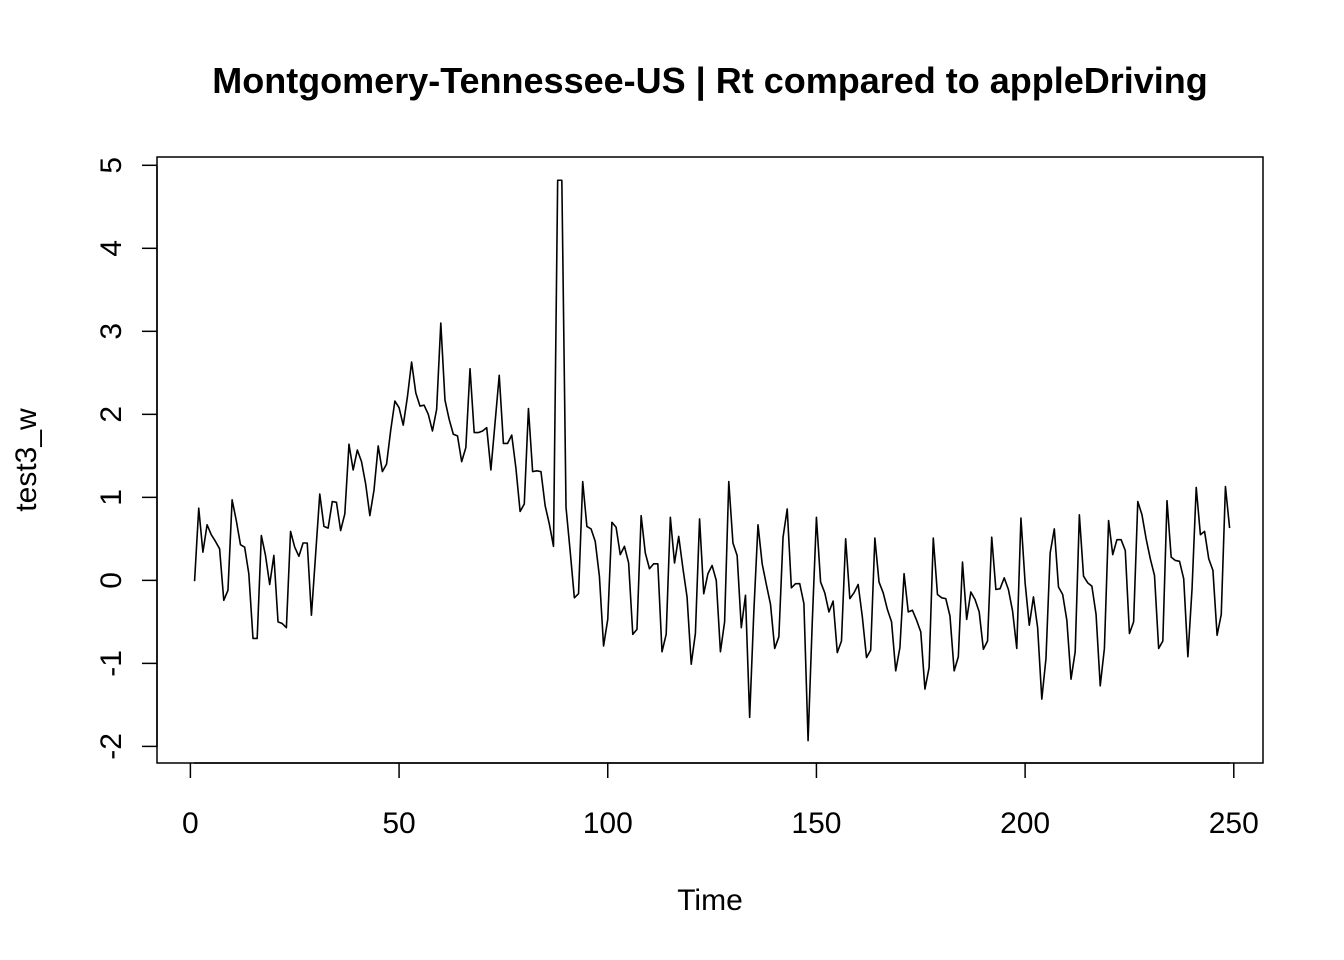 This screenshot has width=1344, height=960. Describe the element at coordinates (111, 746) in the screenshot. I see `y-tick-label: -2` at that location.